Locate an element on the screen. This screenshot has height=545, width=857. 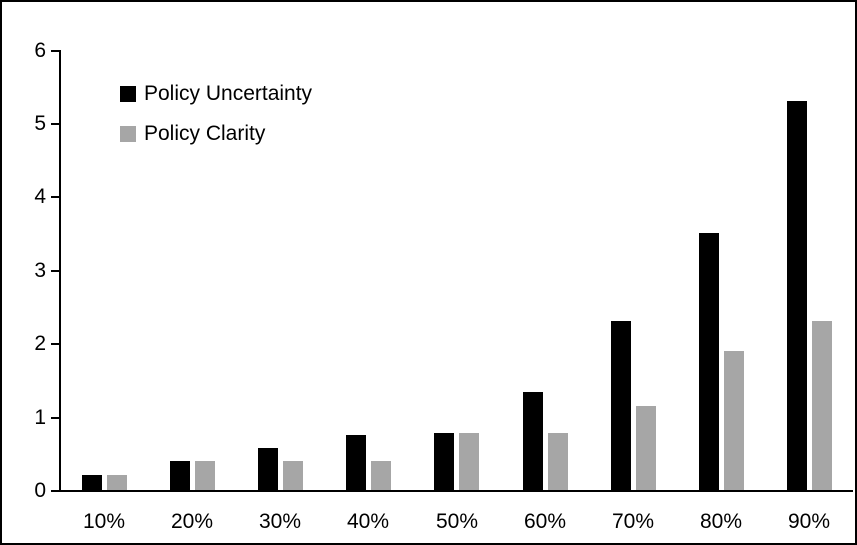
x-axis-category-label: 90% is located at coordinates (809, 521).